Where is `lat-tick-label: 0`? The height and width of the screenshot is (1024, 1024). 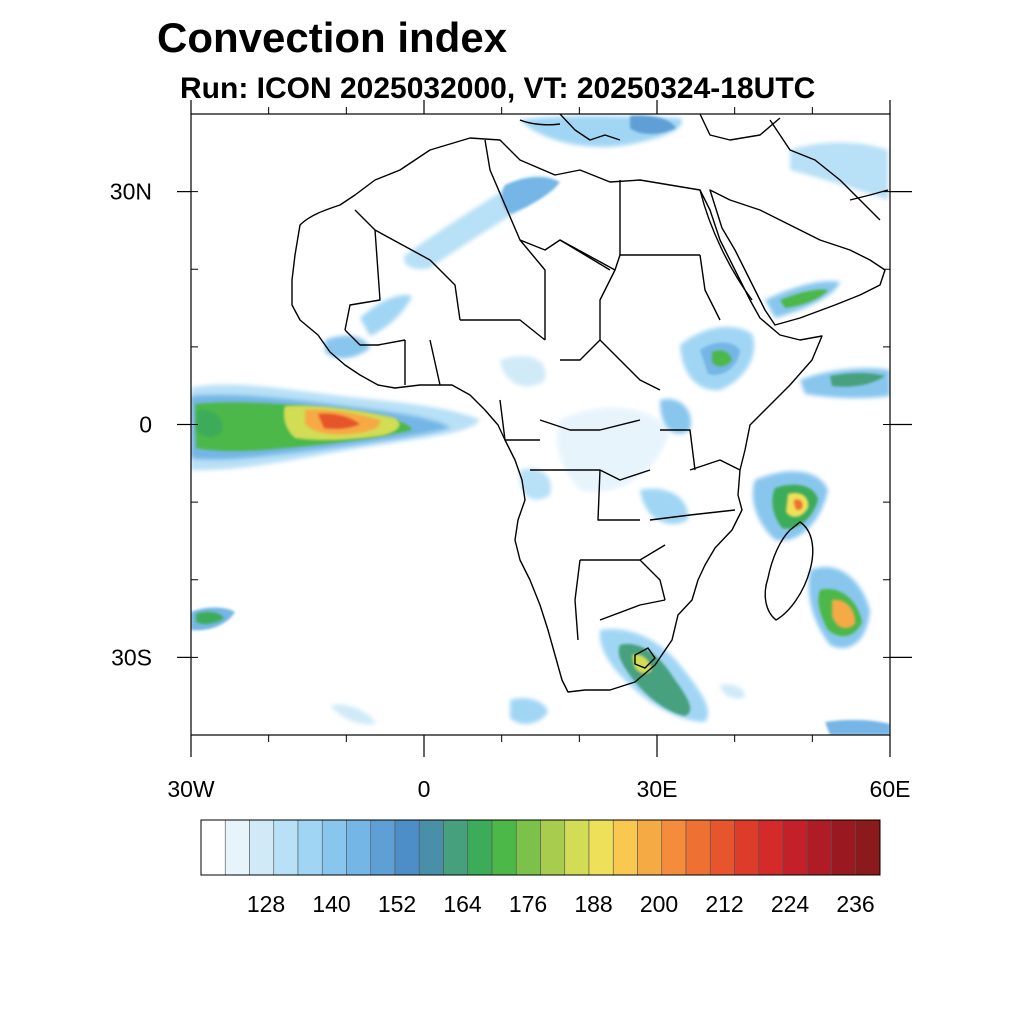 lat-tick-label: 0 is located at coordinates (145, 425).